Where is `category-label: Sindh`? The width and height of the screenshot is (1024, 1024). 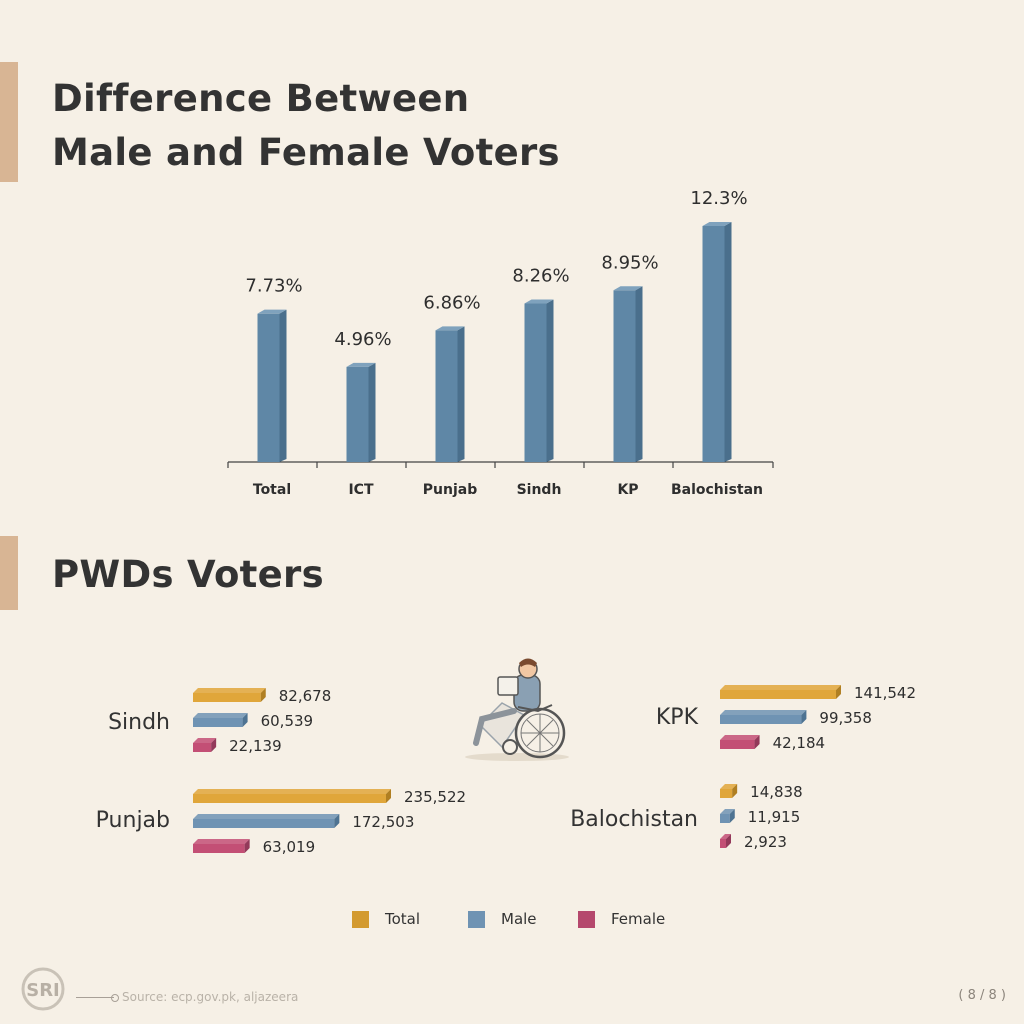
category-label: Sindh is located at coordinates (539, 490).